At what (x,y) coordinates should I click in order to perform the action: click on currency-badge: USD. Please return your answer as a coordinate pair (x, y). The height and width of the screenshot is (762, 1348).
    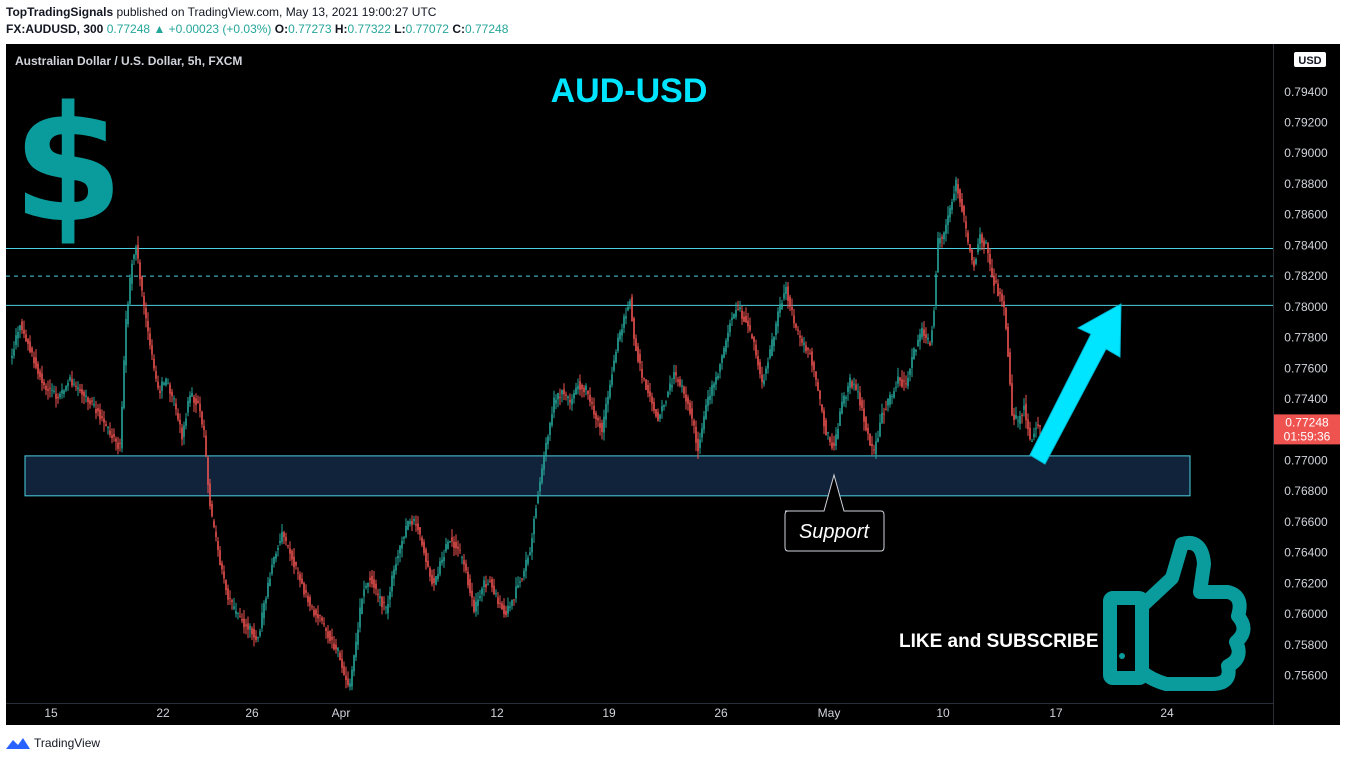
    Looking at the image, I should click on (1310, 59).